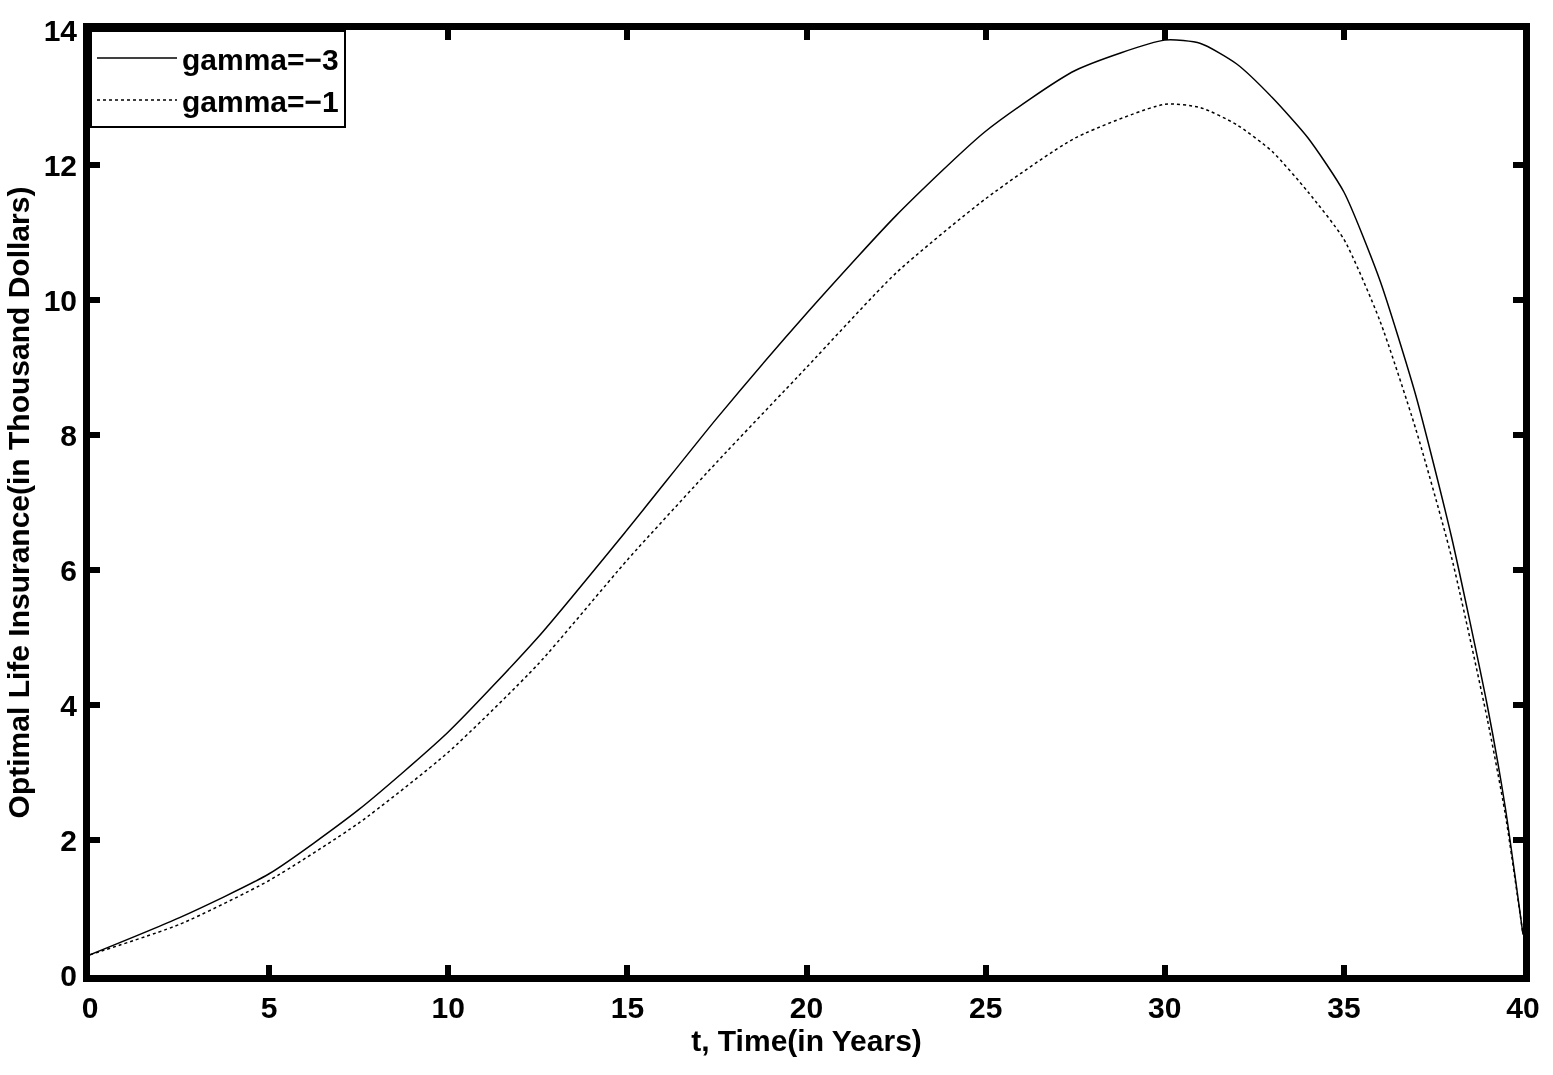 This screenshot has height=1075, width=1553. Describe the element at coordinates (806, 1007) in the screenshot. I see `x-tick-label: 20` at that location.